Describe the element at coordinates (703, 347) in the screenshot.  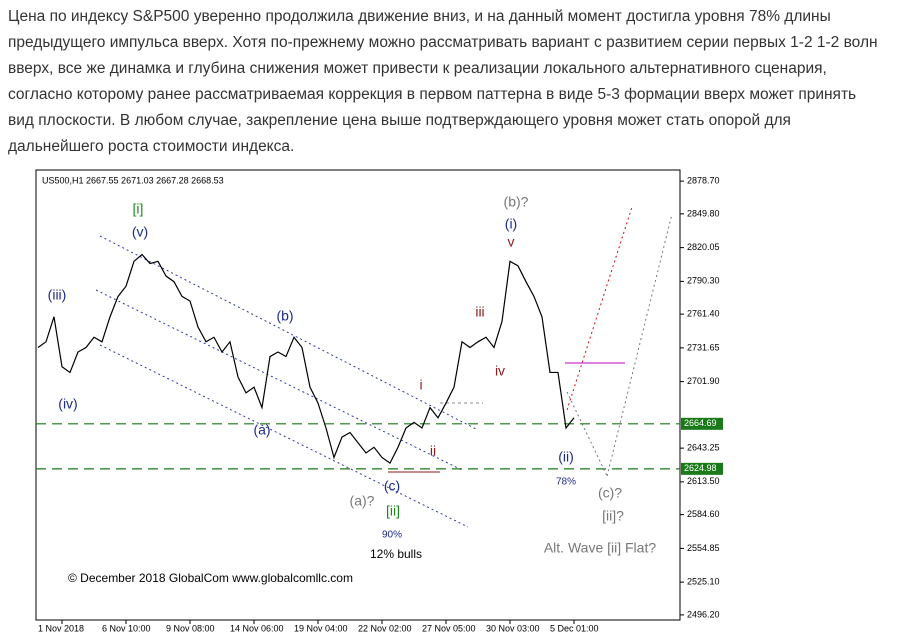
I see `y-tick-label: 2731.65` at that location.